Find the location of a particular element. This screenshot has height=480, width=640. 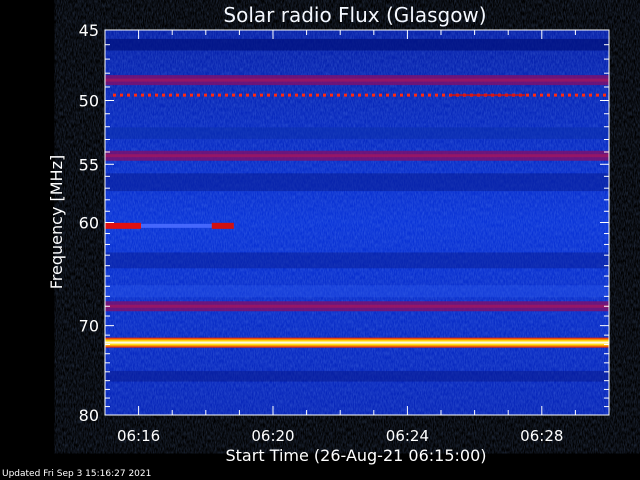

x-tick-label: 06:24 is located at coordinates (407, 436).